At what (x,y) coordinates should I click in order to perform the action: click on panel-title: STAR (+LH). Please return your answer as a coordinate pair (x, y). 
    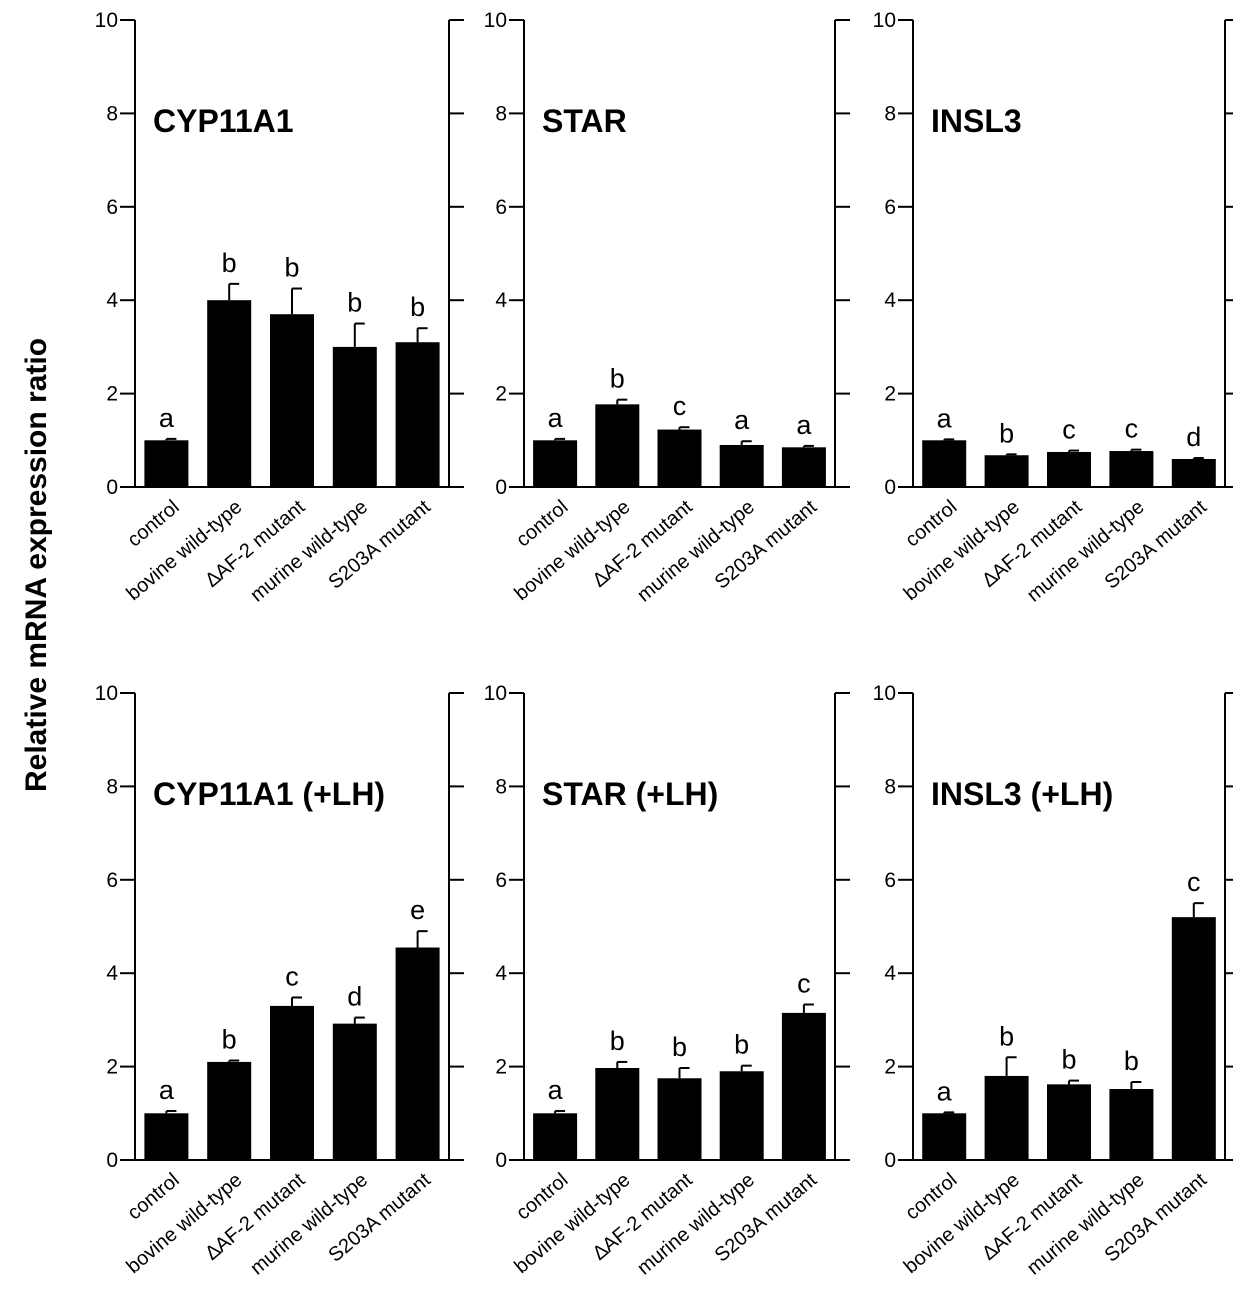
    Looking at the image, I should click on (630, 794).